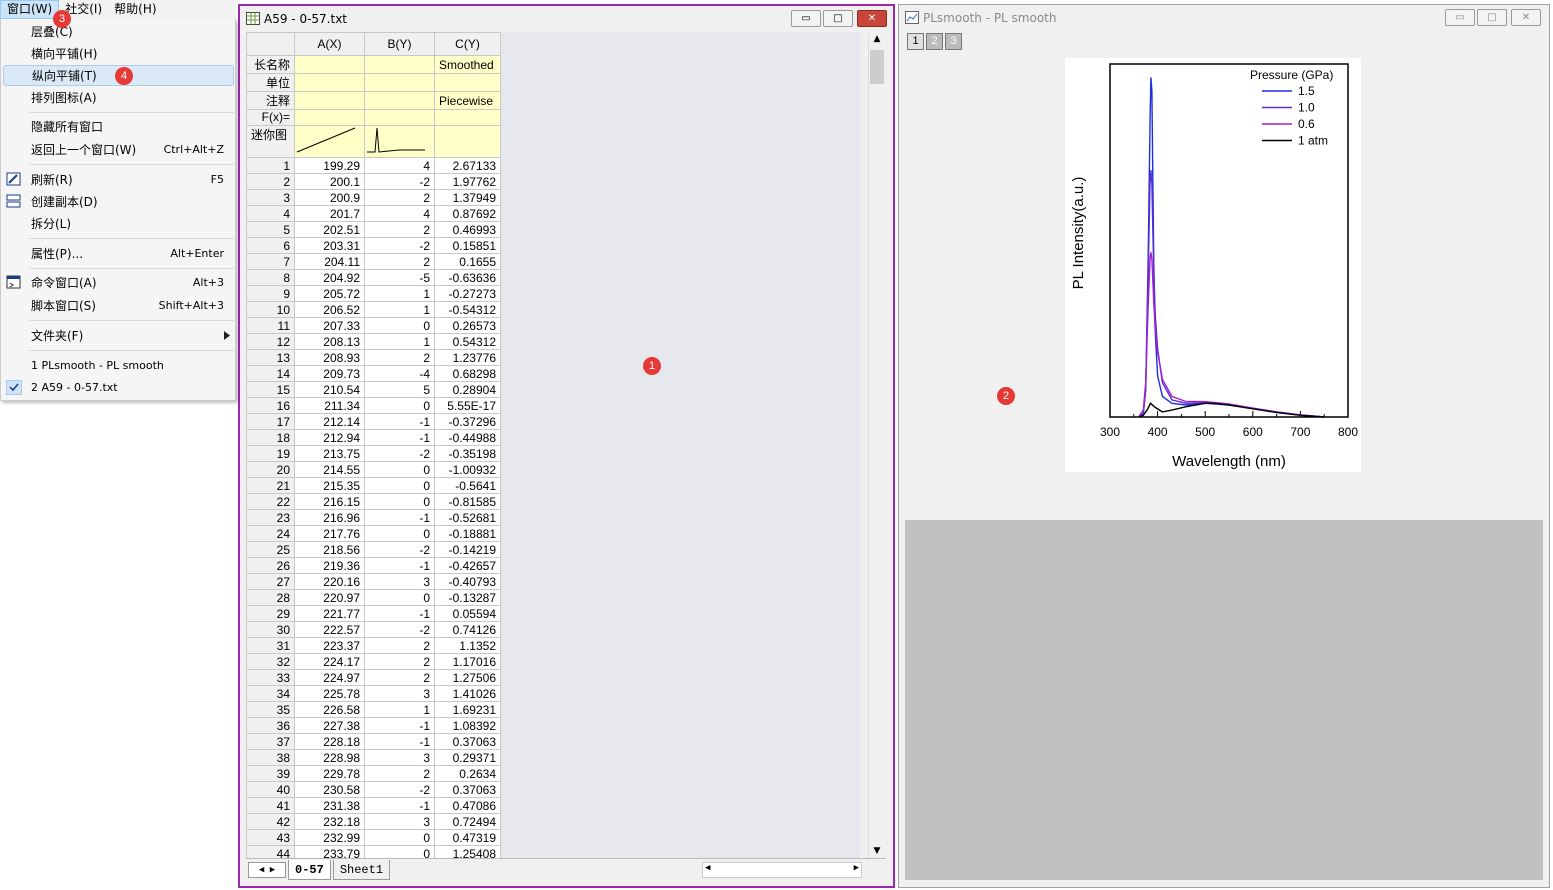 Image resolution: width=1553 pixels, height=890 pixels. Describe the element at coordinates (329, 277) in the screenshot. I see `cell-a: 204.92` at that location.